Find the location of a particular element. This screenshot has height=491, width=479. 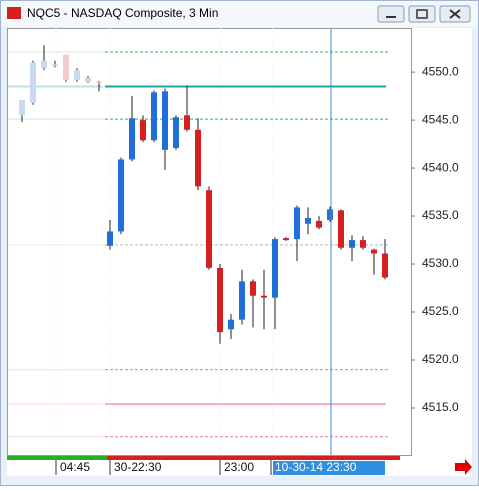

session-strip-before is located at coordinates (57, 458).